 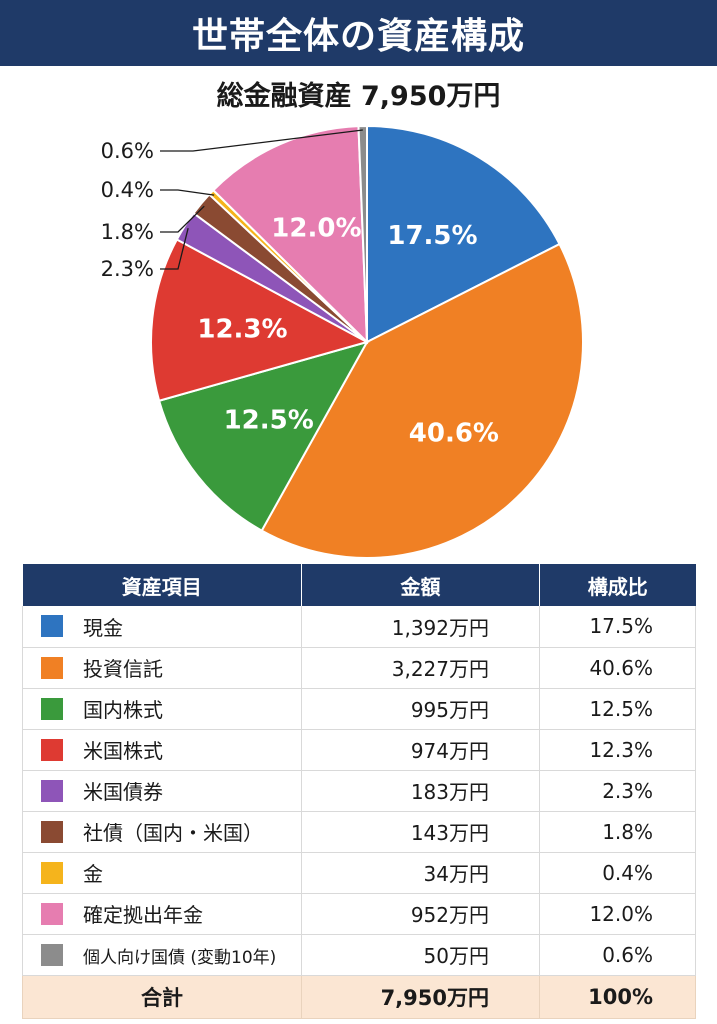 I want to click on asset-name: 金, so click(x=93, y=874).